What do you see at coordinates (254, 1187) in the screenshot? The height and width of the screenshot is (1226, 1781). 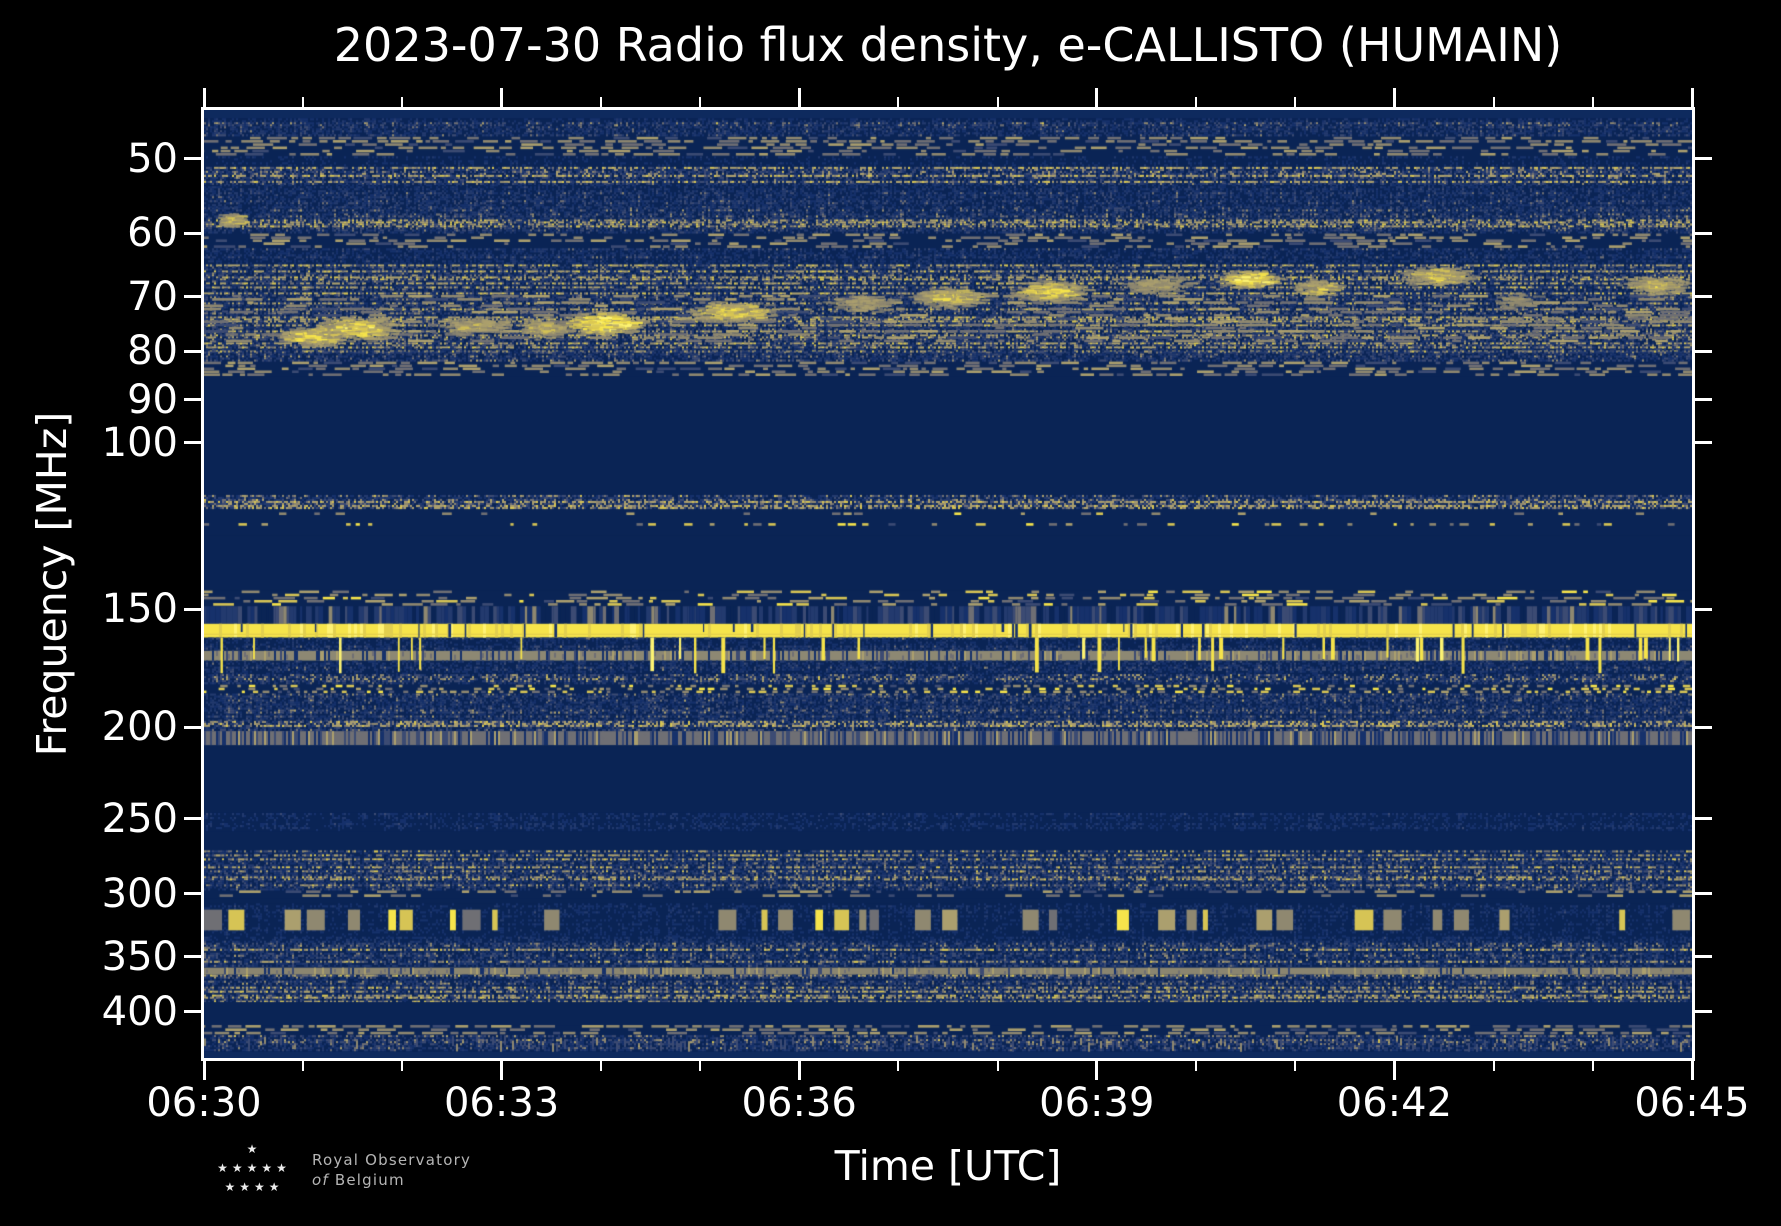 I see `star-row: ★★★★` at bounding box center [254, 1187].